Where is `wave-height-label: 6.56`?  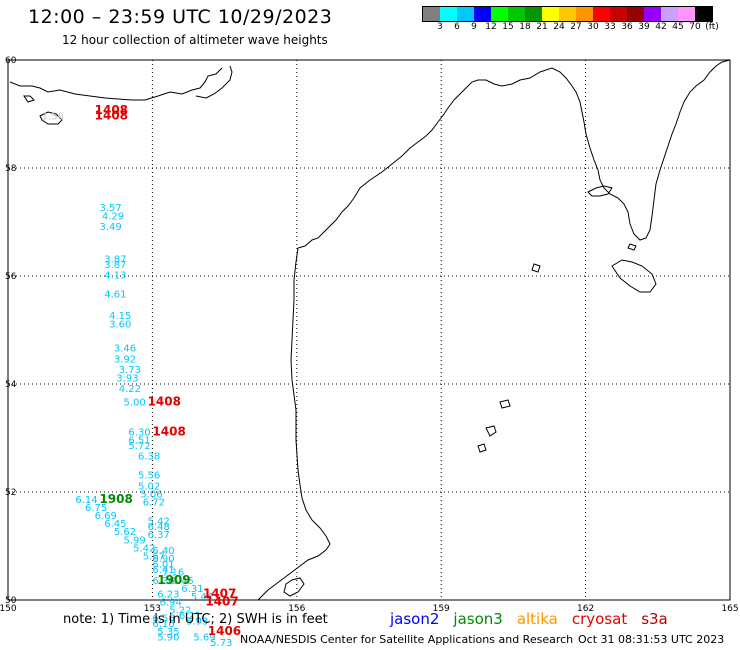 wave-height-label: 6.56 is located at coordinates (163, 619).